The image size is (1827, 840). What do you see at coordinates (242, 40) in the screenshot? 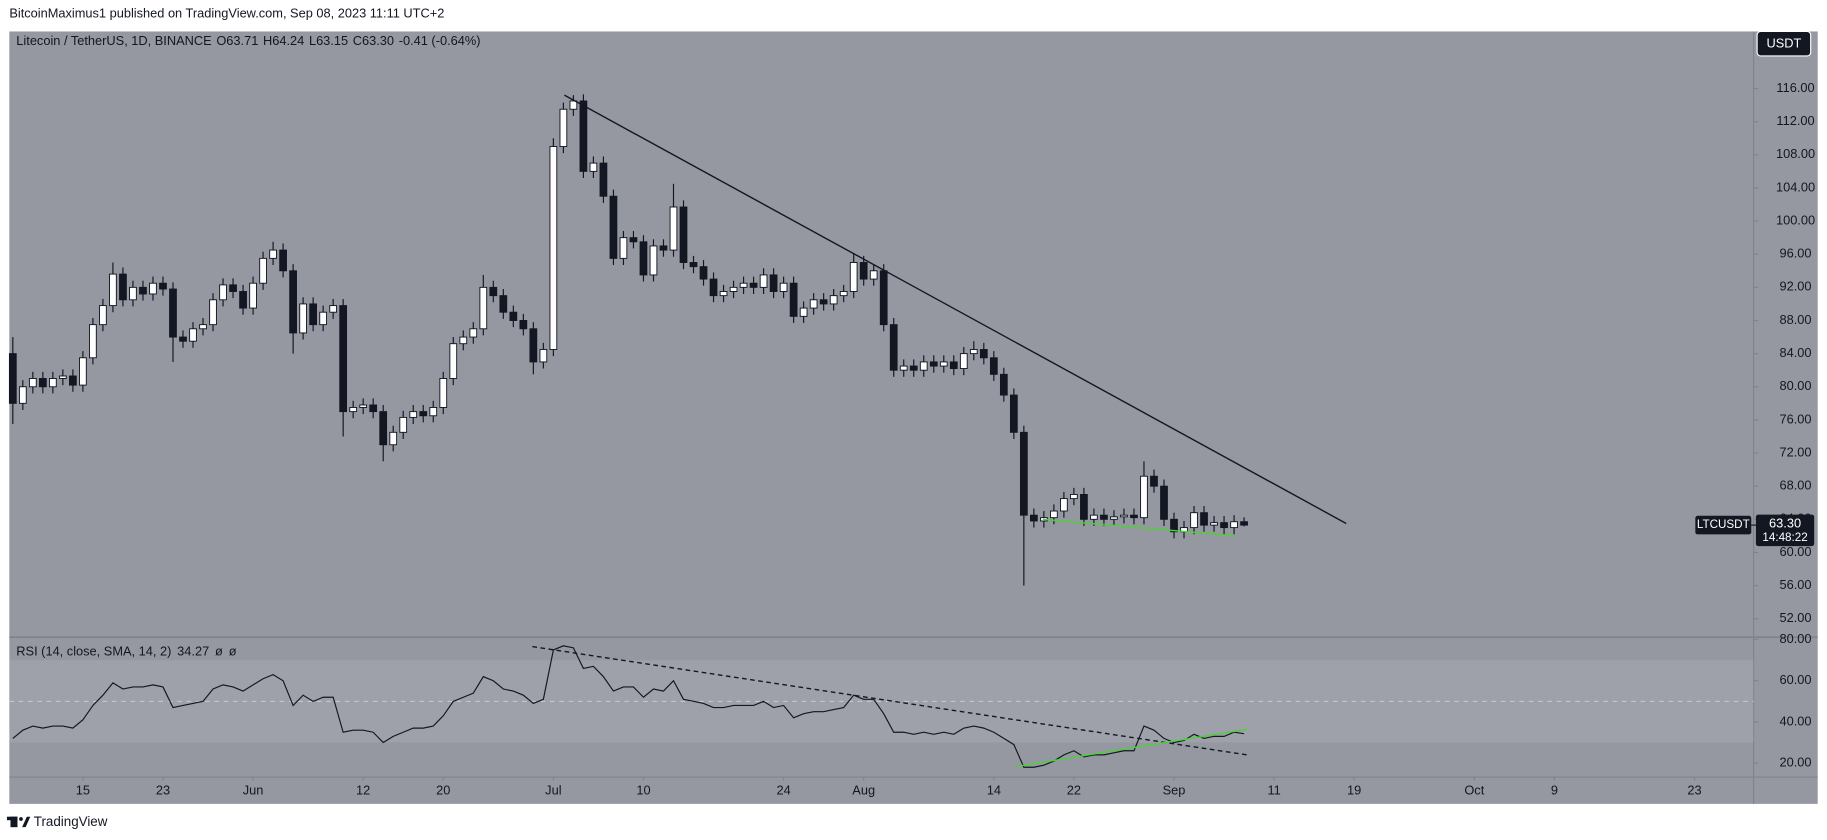
I see `ohlc-value: 63.71` at bounding box center [242, 40].